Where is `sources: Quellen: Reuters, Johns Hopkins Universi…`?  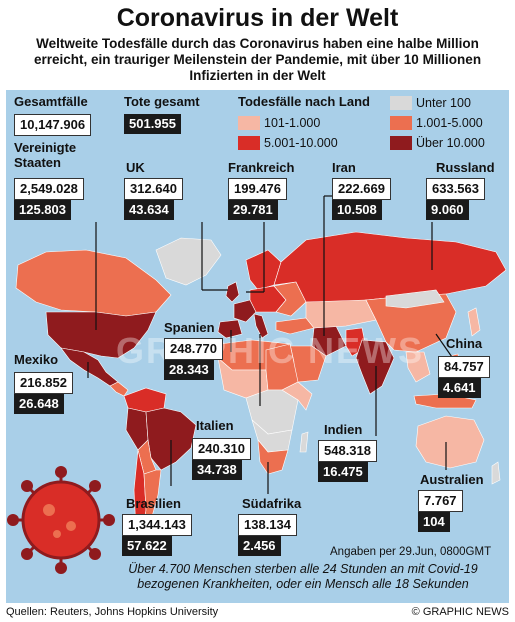
sources: Quellen: Reuters, Johns Hopkins Universi… is located at coordinates (112, 612).